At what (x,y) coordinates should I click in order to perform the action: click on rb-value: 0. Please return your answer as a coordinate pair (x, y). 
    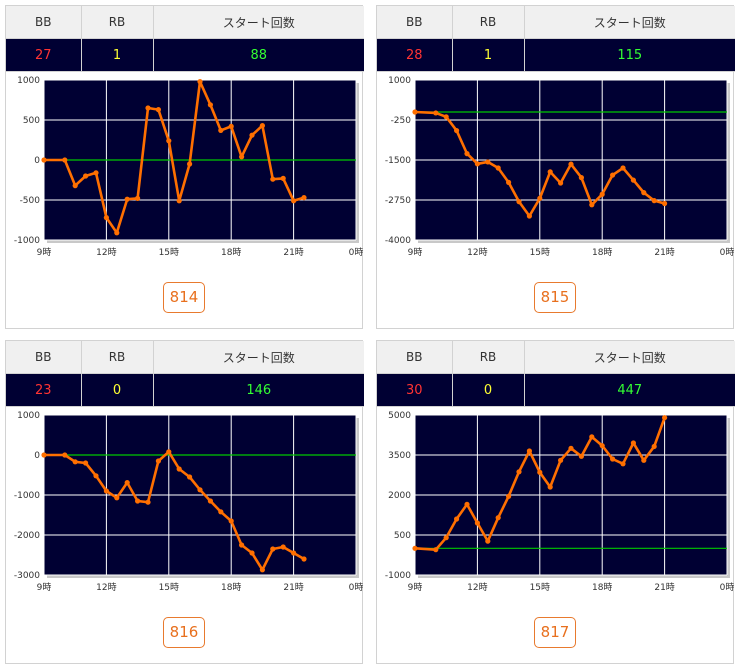
    Looking at the image, I should click on (488, 390).